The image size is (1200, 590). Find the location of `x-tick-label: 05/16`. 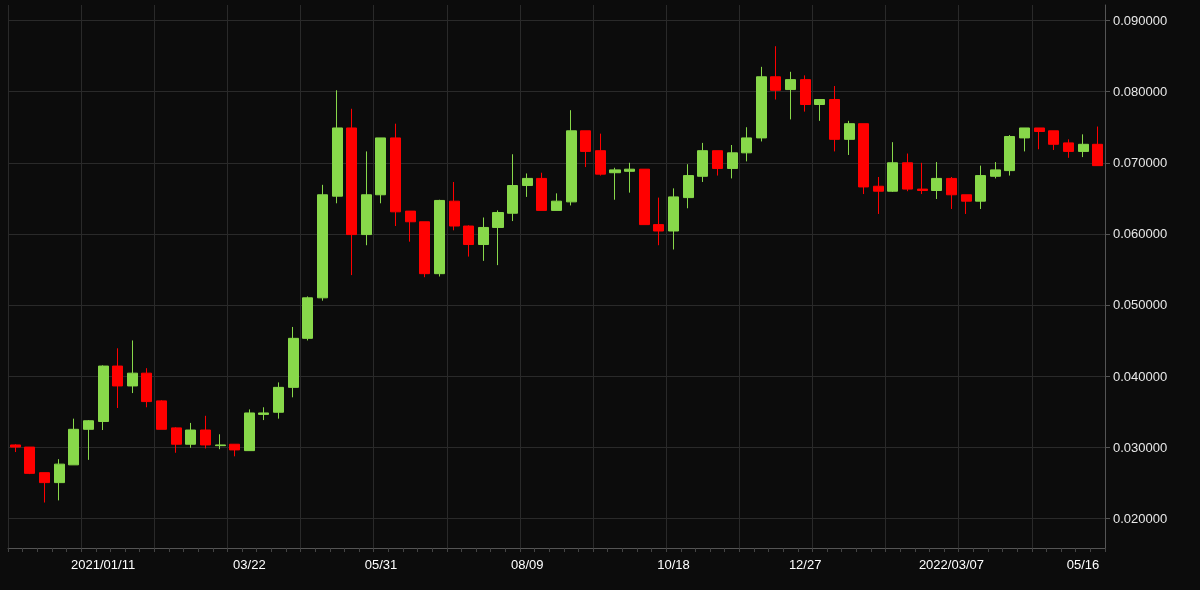

x-tick-label: 05/16 is located at coordinates (1083, 564).